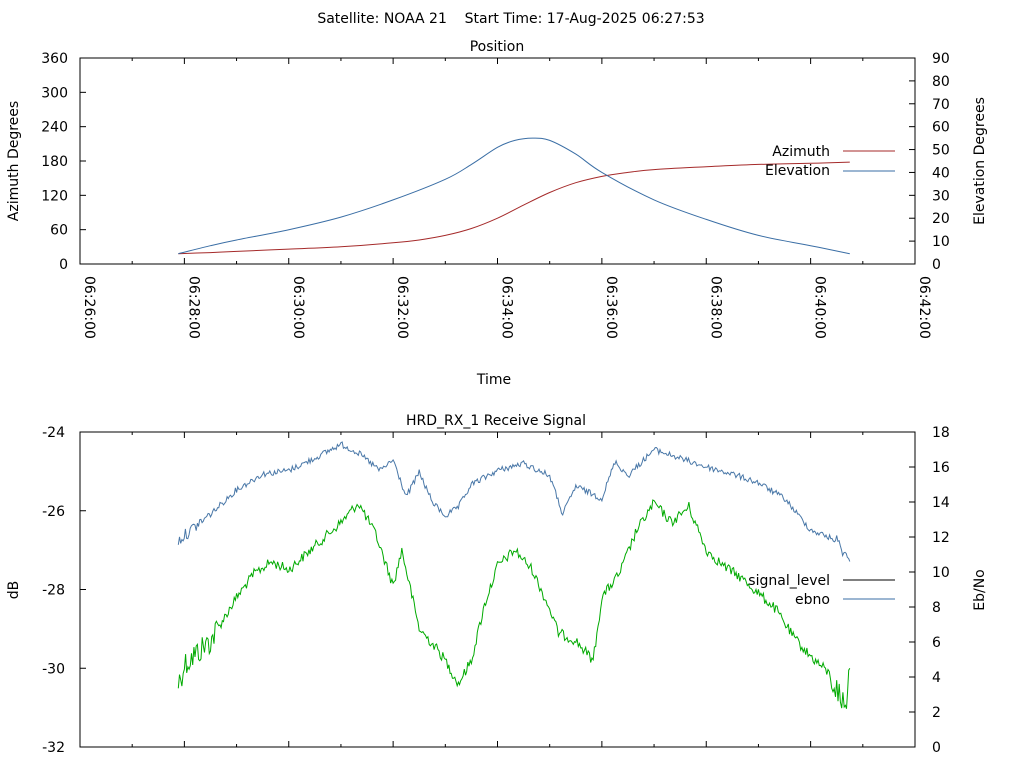  I want to click on position-x-axis-label: Time, so click(493, 380).